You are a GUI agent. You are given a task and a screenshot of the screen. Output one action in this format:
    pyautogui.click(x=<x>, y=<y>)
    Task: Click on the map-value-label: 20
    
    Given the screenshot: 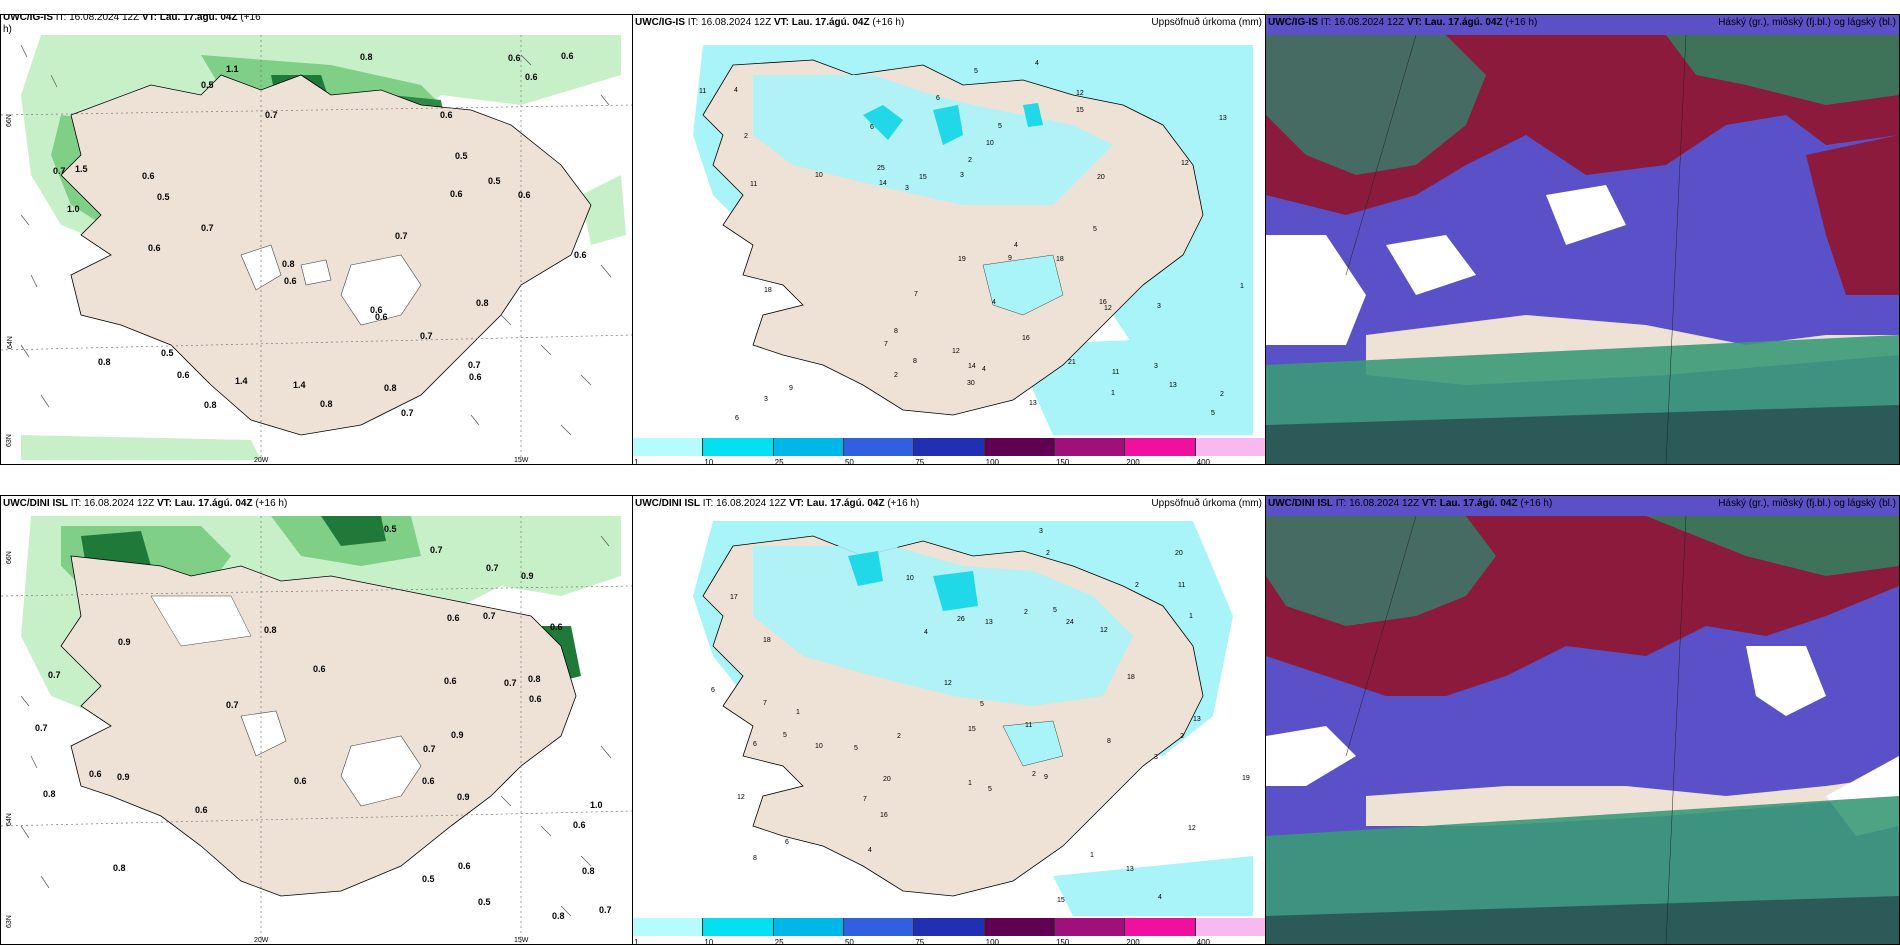 What is the action you would take?
    pyautogui.click(x=1101, y=177)
    